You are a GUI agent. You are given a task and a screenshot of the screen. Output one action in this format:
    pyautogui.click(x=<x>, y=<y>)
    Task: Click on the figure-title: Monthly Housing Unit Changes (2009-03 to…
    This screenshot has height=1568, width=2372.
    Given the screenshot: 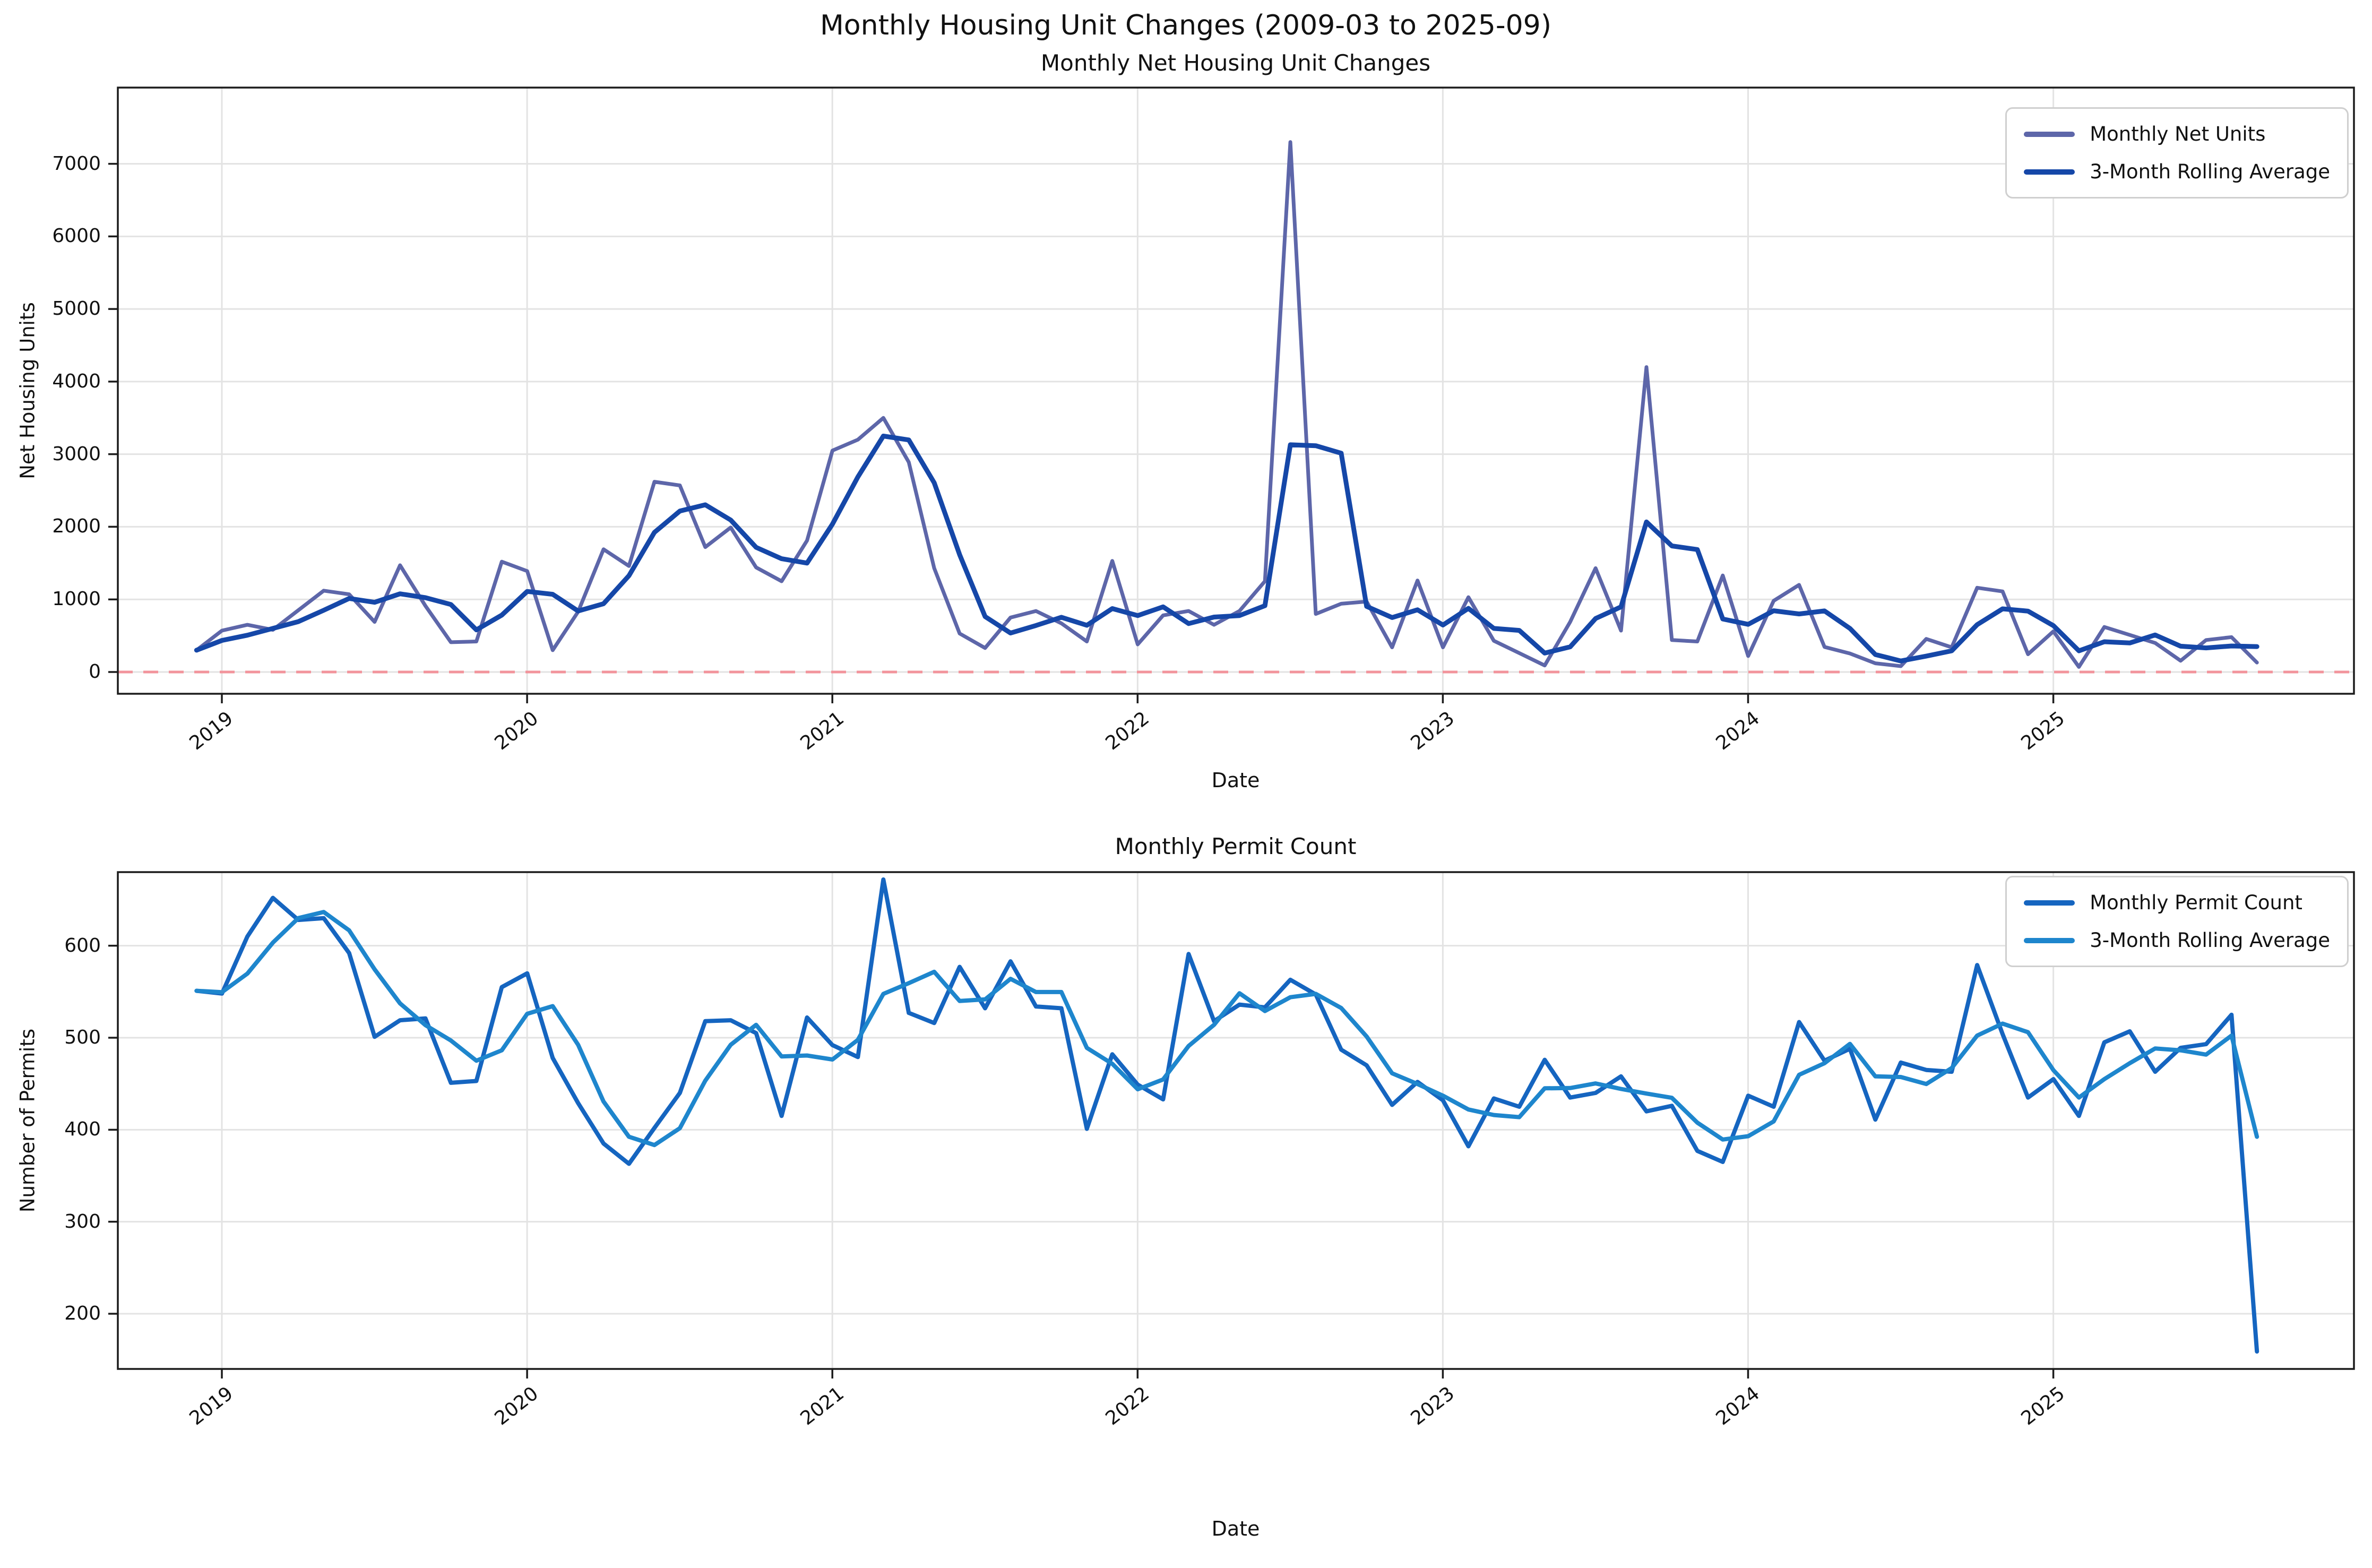 What is the action you would take?
    pyautogui.click(x=1186, y=25)
    